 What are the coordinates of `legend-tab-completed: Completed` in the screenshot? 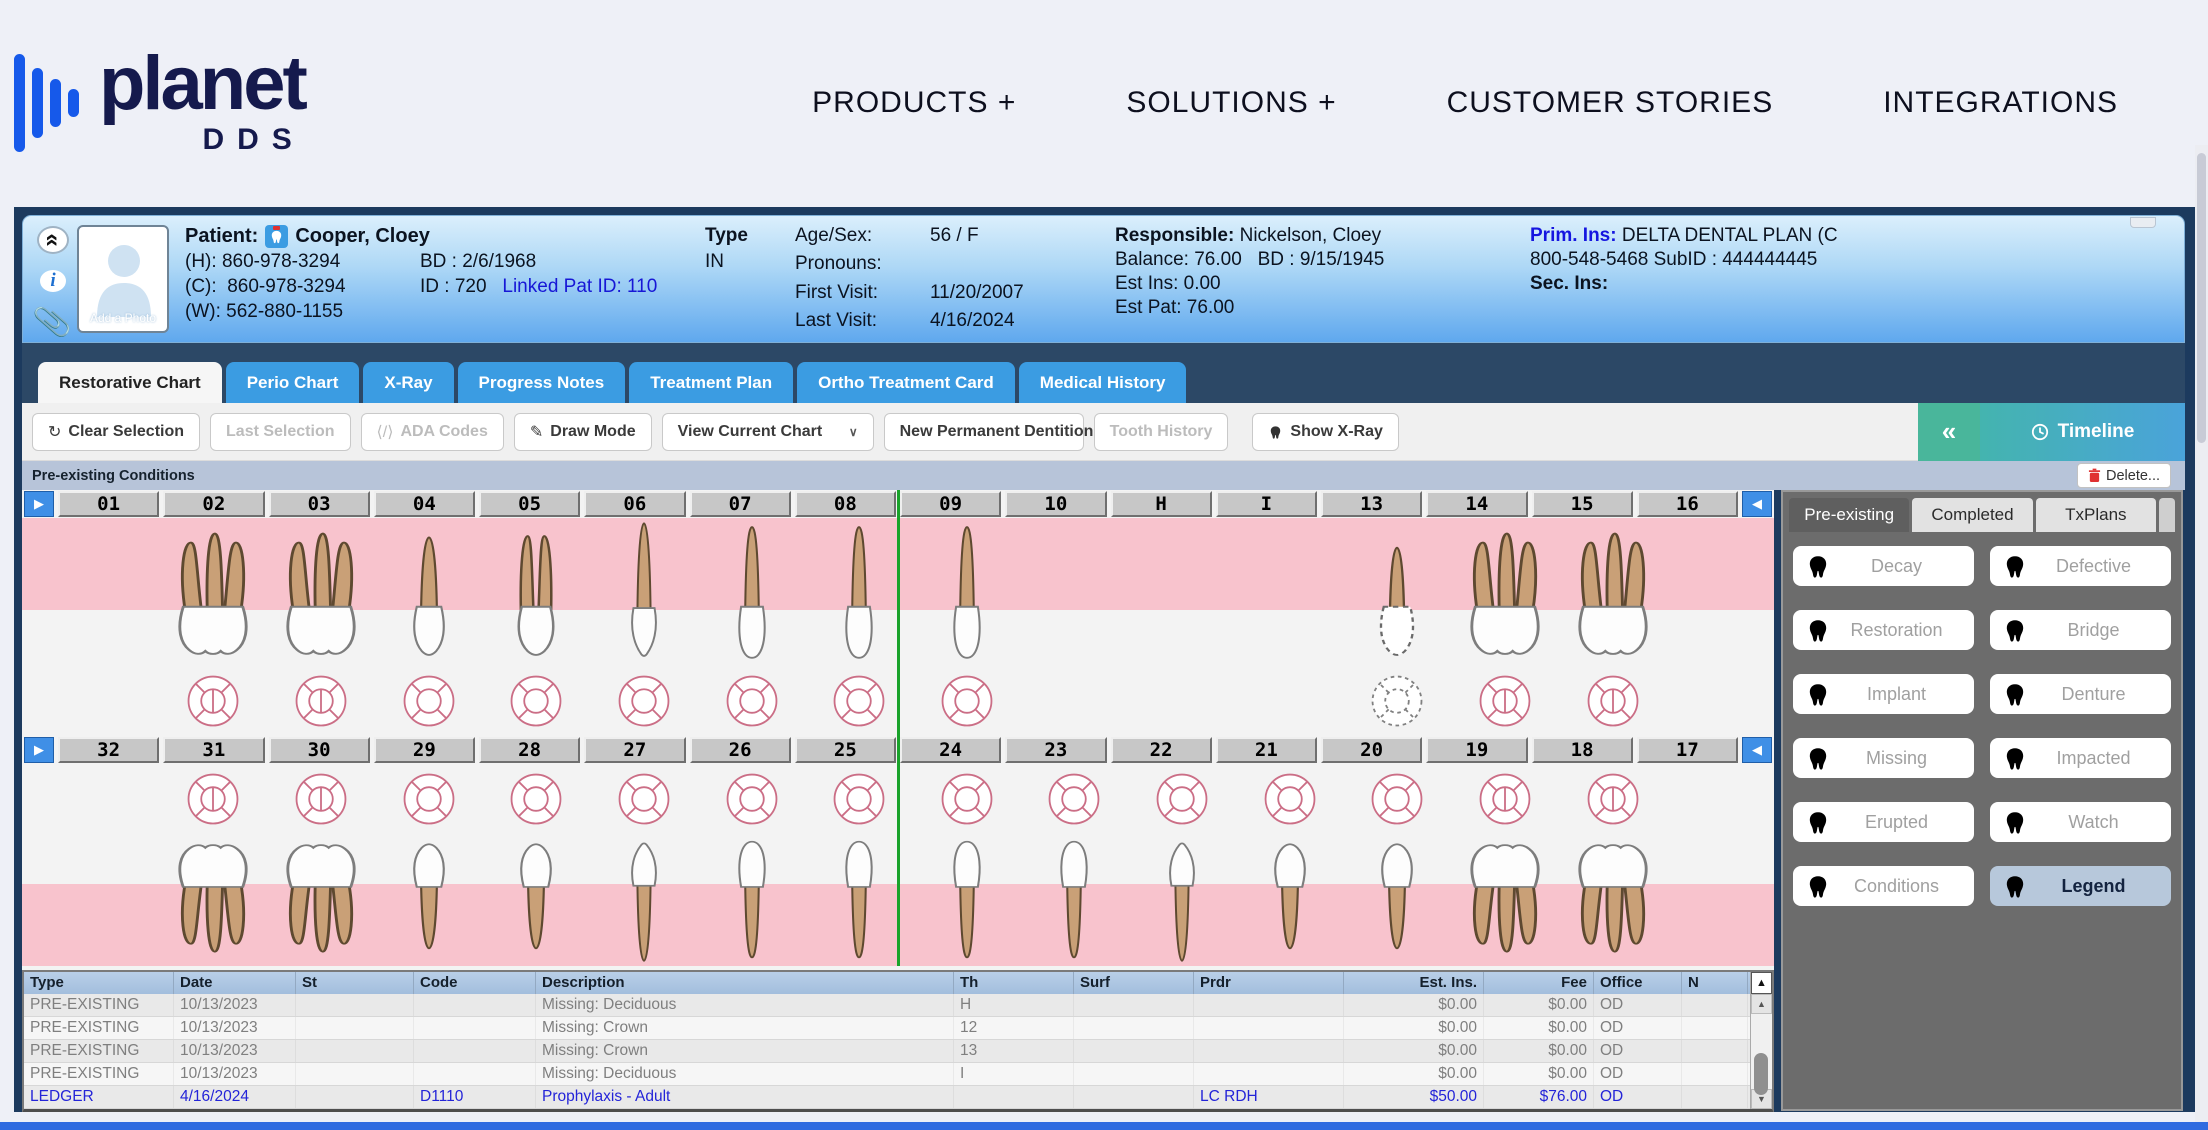 It's located at (1972, 515).